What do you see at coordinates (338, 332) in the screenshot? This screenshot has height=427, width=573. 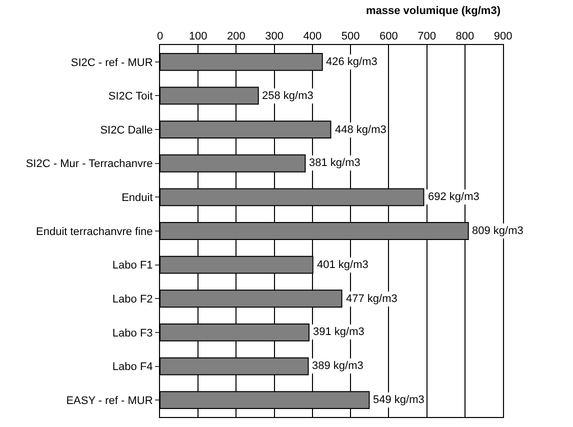 I see `data-label: 391 kg/m3` at bounding box center [338, 332].